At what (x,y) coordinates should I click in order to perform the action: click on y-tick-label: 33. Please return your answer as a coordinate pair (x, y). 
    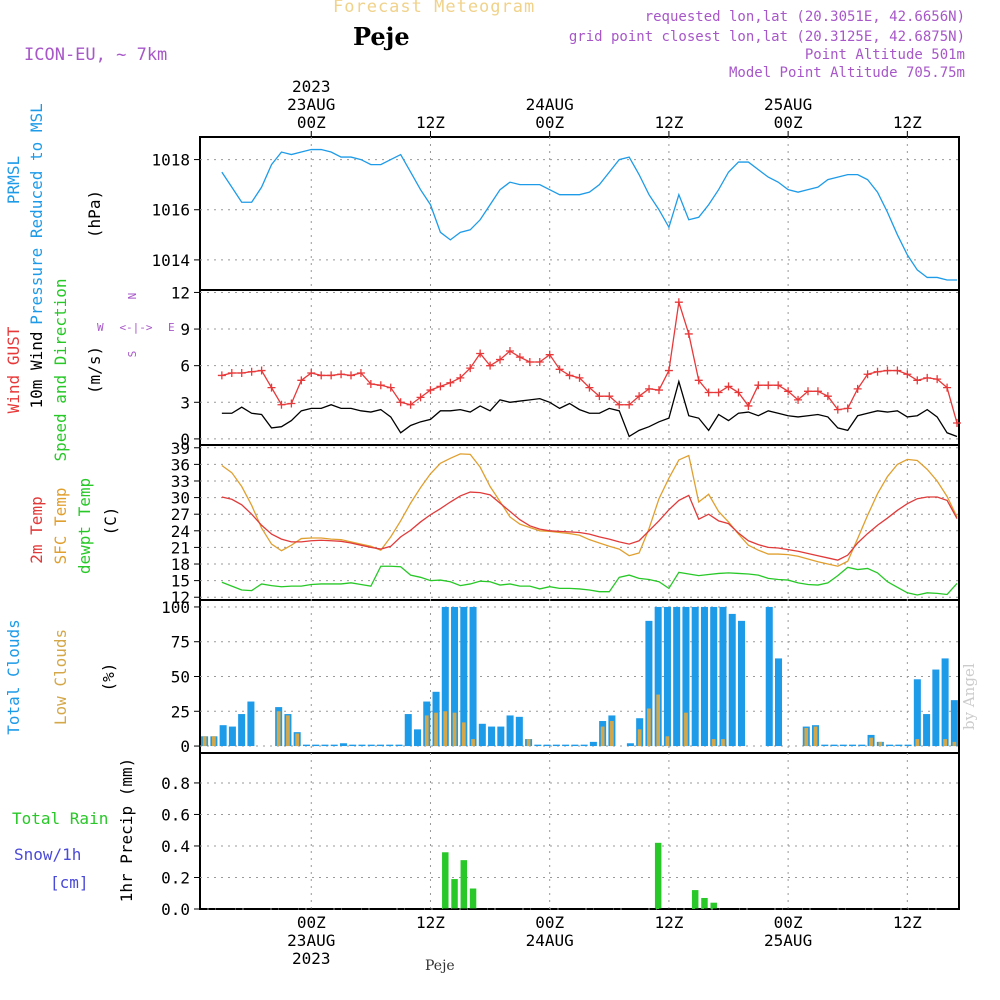
    Looking at the image, I should click on (180, 481).